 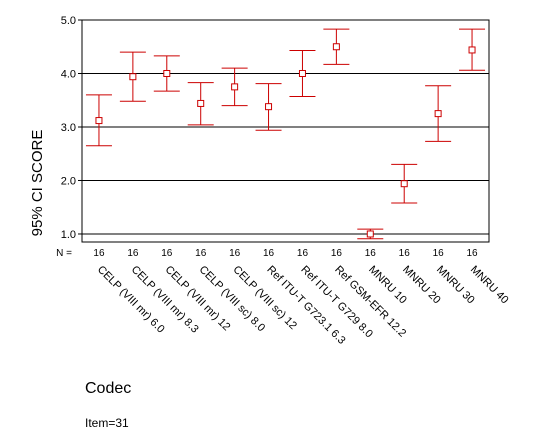 What do you see at coordinates (64, 253) in the screenshot?
I see `n-label: N =` at bounding box center [64, 253].